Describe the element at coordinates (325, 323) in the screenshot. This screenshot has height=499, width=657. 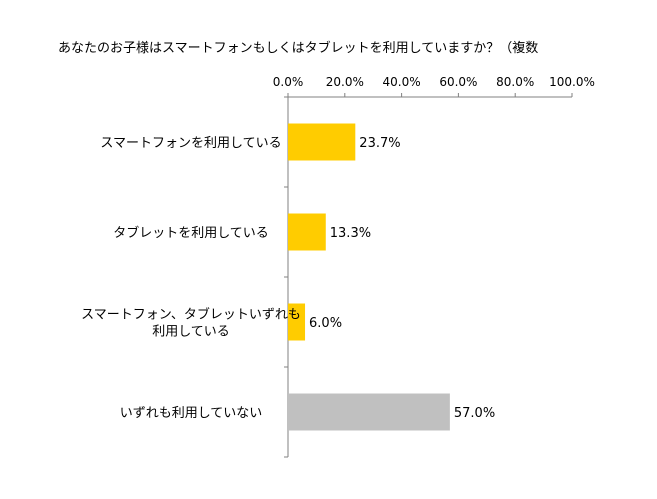
I see `value-label: 6.0%` at that location.